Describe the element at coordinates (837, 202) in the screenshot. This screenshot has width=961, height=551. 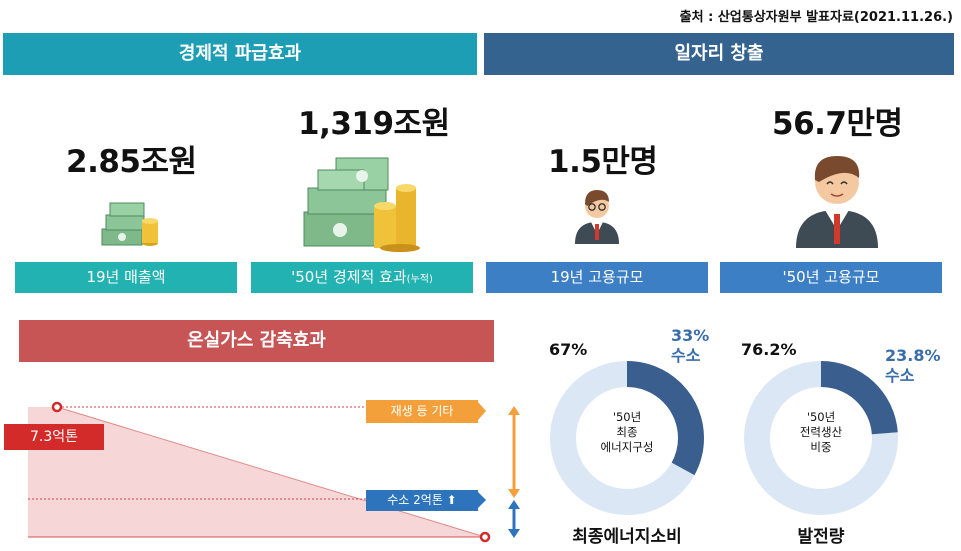
I see `person-large-icon` at that location.